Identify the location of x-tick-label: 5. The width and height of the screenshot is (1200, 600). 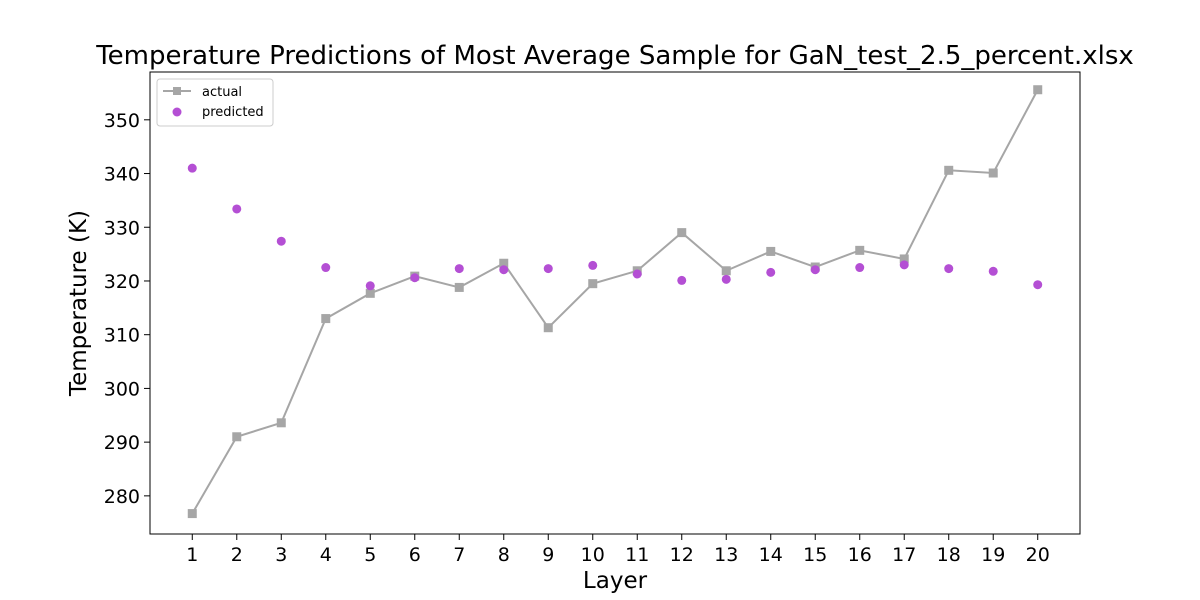
(370, 555).